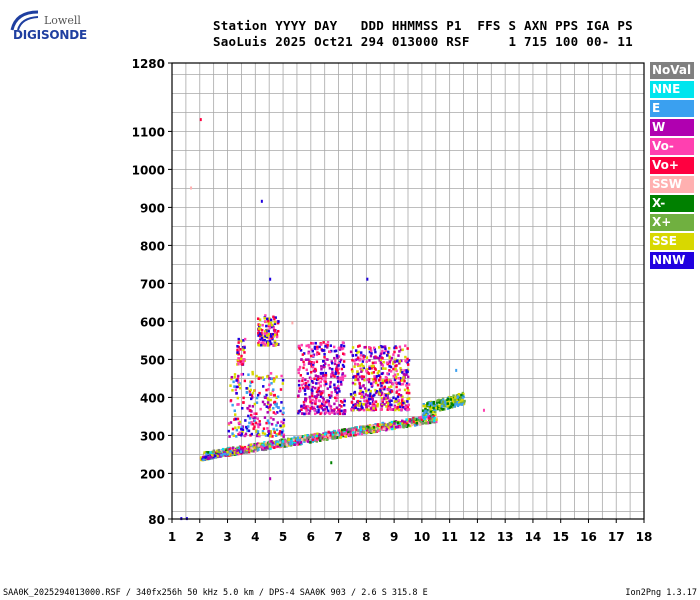 Image resolution: width=700 pixels, height=600 pixels. Describe the element at coordinates (672, 127) in the screenshot. I see `legend-item-w: W` at that location.